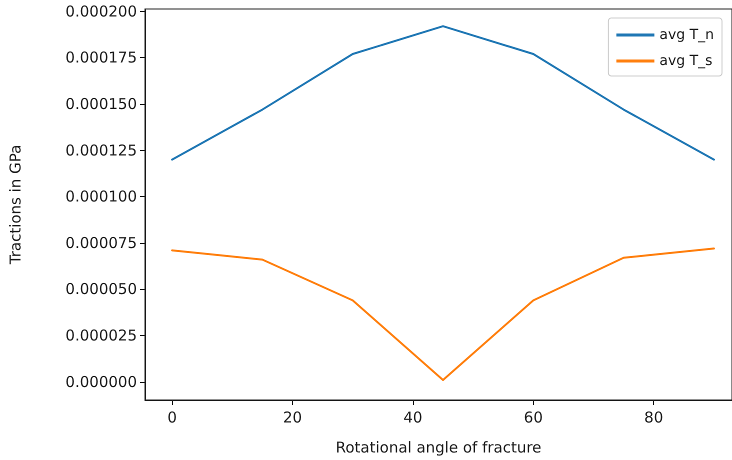 The image size is (732, 460). Describe the element at coordinates (654, 417) in the screenshot. I see `x-tick-label: 80` at that location.